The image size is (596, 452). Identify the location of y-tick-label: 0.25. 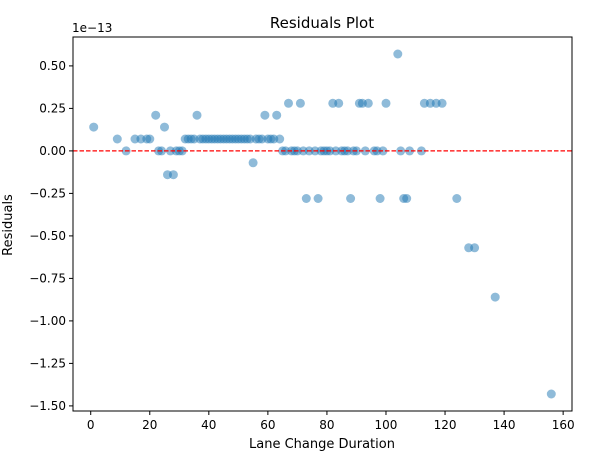
(52, 108).